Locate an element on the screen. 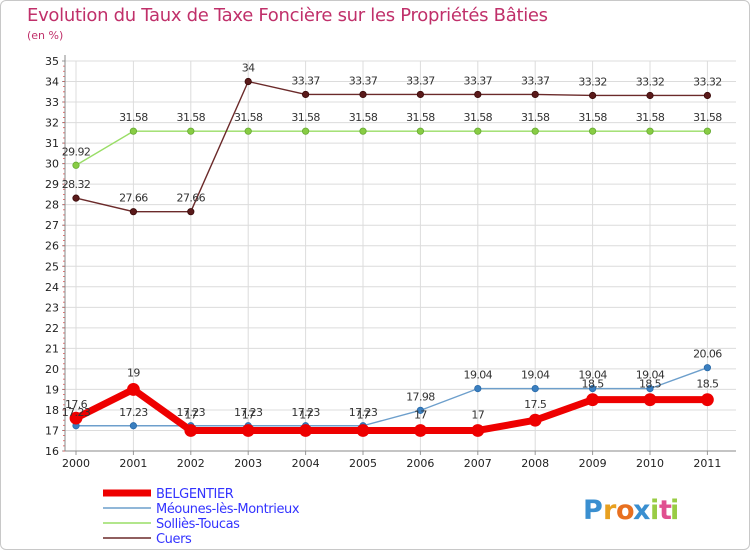 The height and width of the screenshot is (550, 750). logo-letter: i is located at coordinates (674, 510).